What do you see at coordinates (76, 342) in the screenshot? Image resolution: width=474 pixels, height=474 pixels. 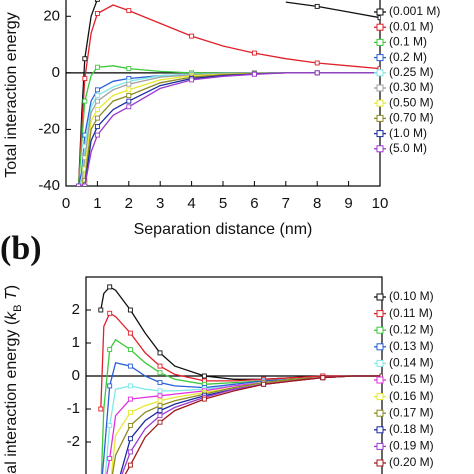 I see `y-tick-label: 1` at bounding box center [76, 342].